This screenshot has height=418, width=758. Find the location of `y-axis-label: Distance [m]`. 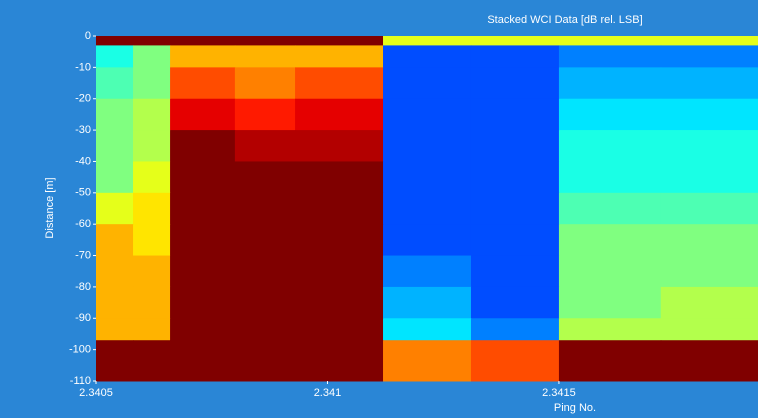

y-axis-label: Distance [m] is located at coordinates (50, 207).